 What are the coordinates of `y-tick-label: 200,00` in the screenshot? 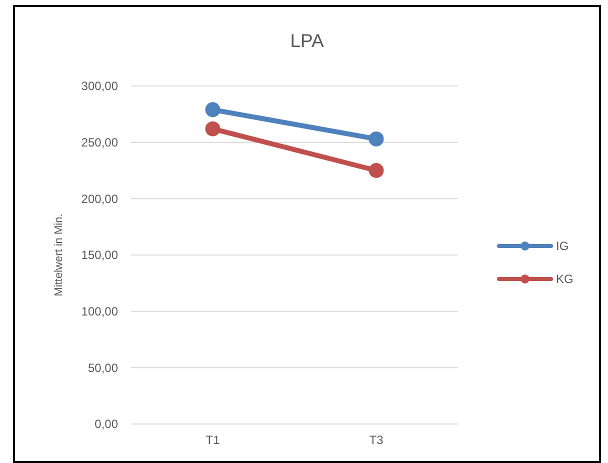 It's located at (99, 199).